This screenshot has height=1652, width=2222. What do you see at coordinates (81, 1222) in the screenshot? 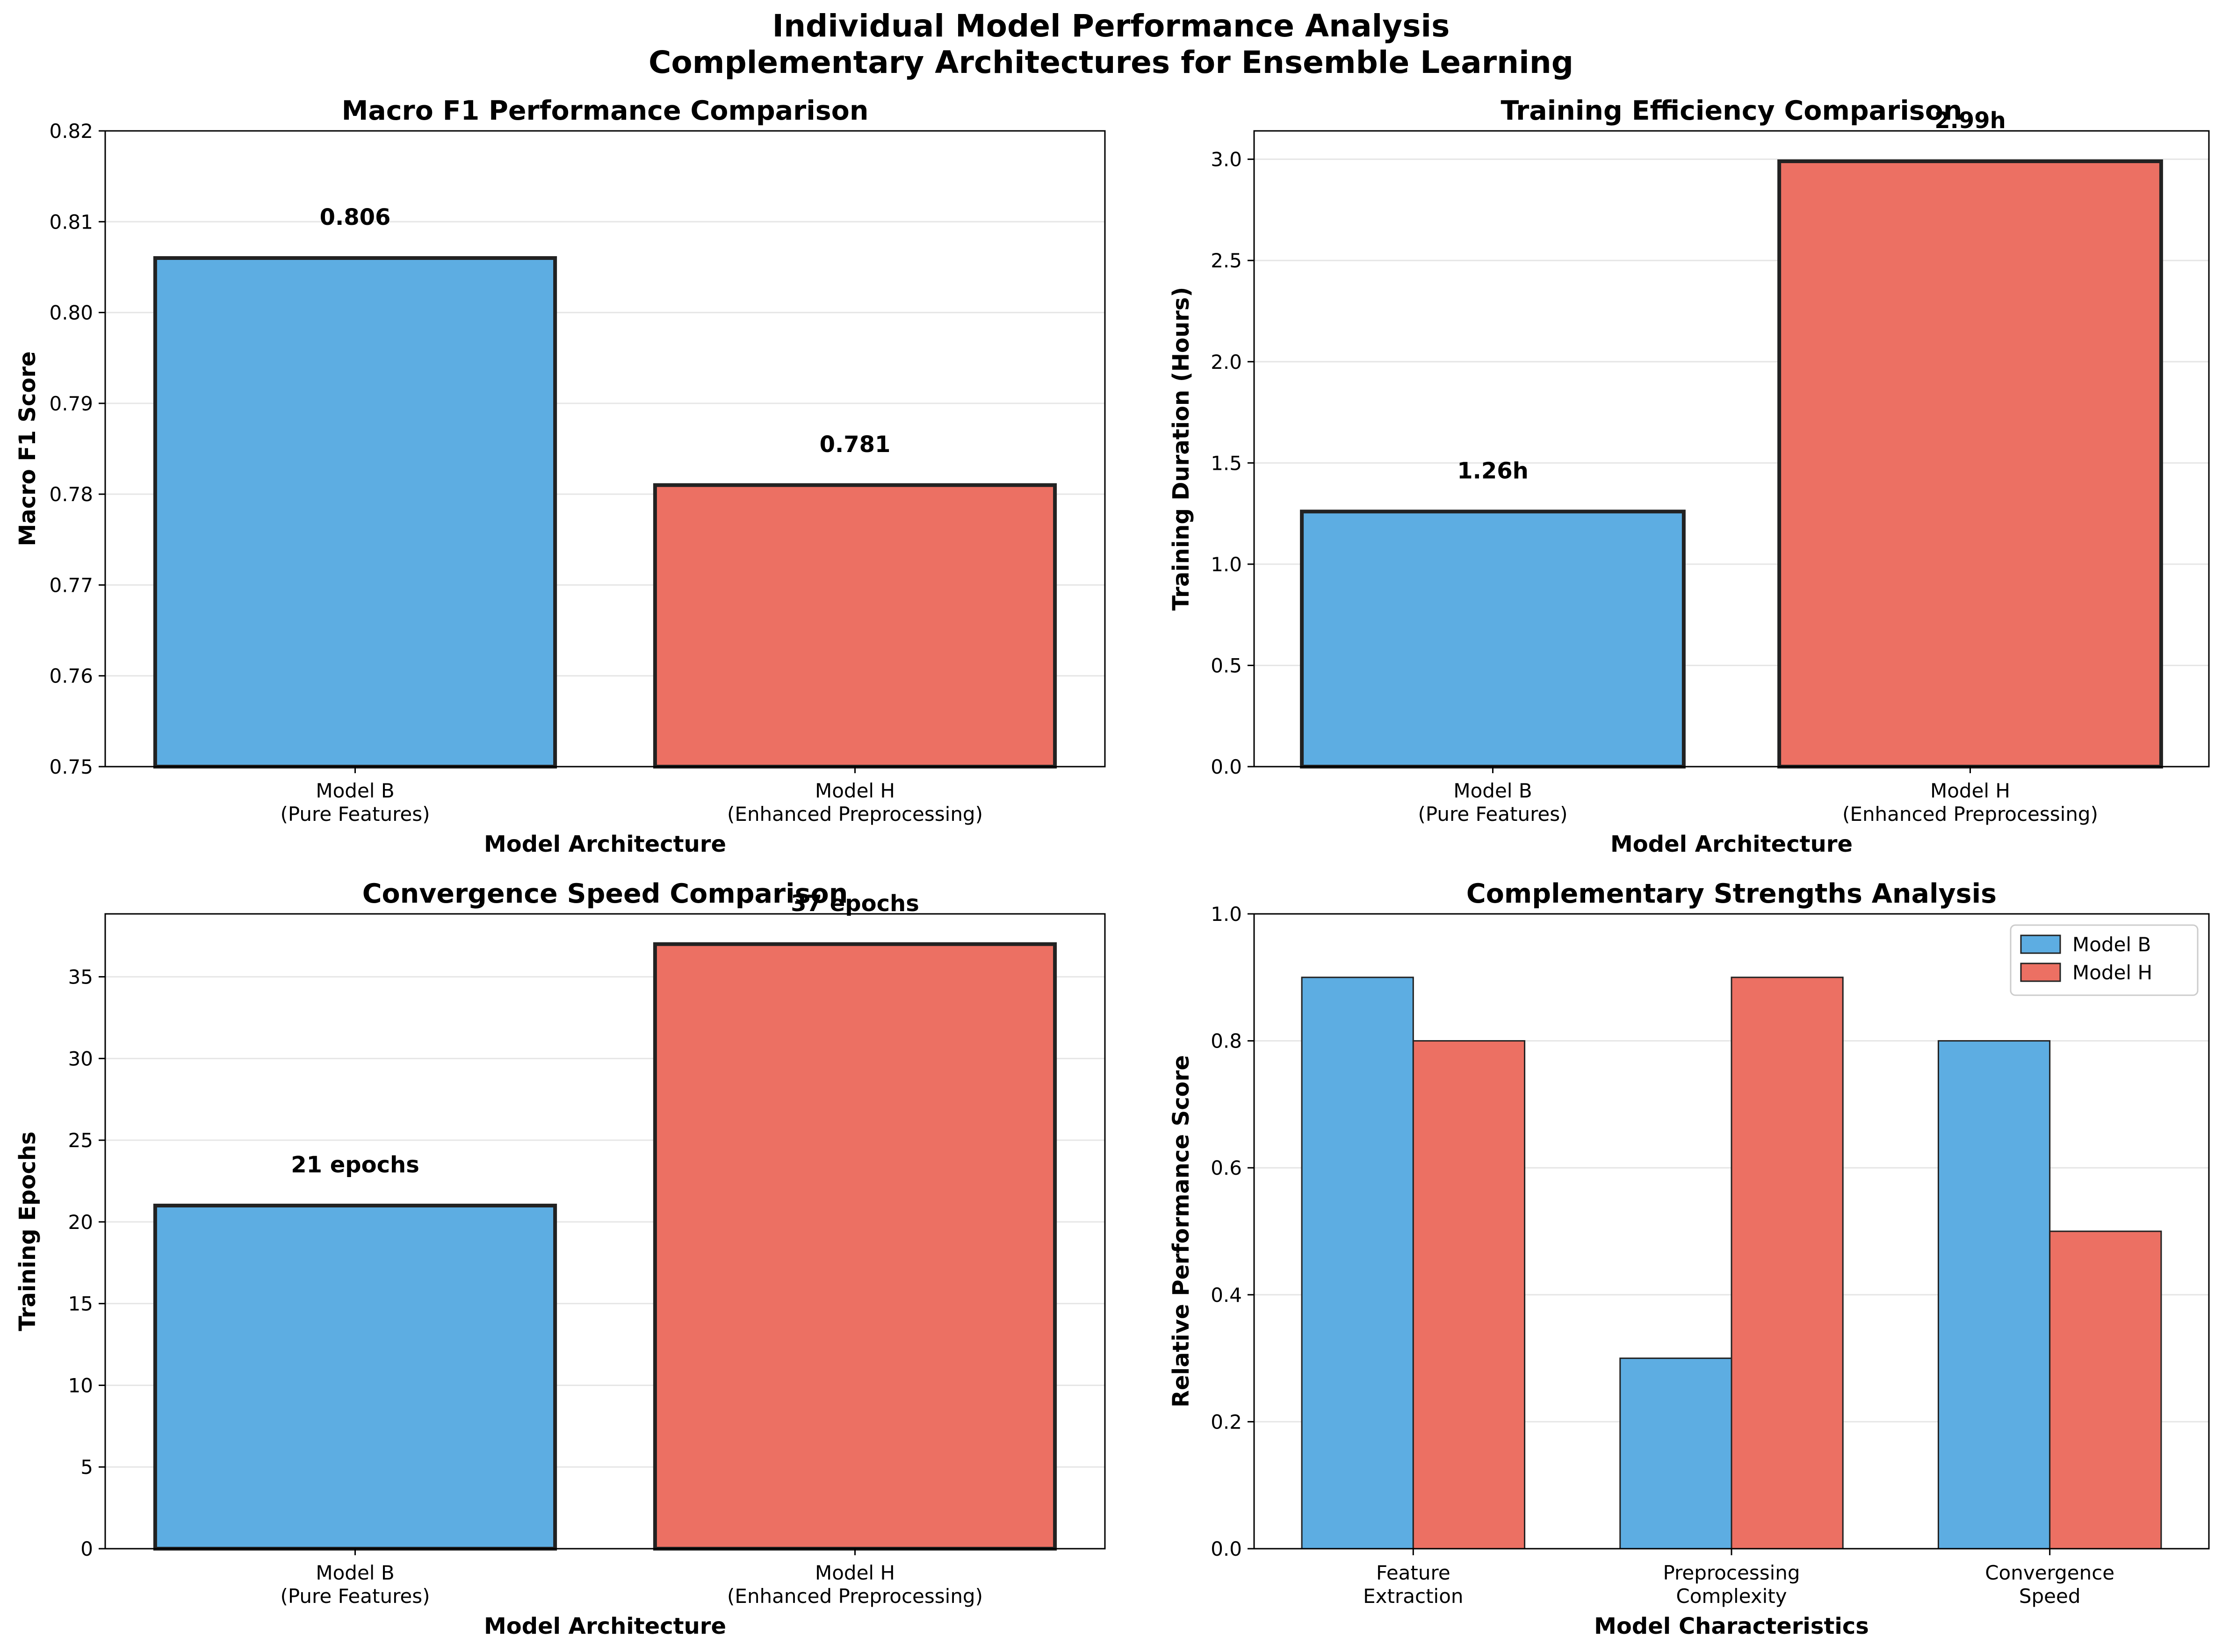
I see `y-tick-label: 20` at bounding box center [81, 1222].